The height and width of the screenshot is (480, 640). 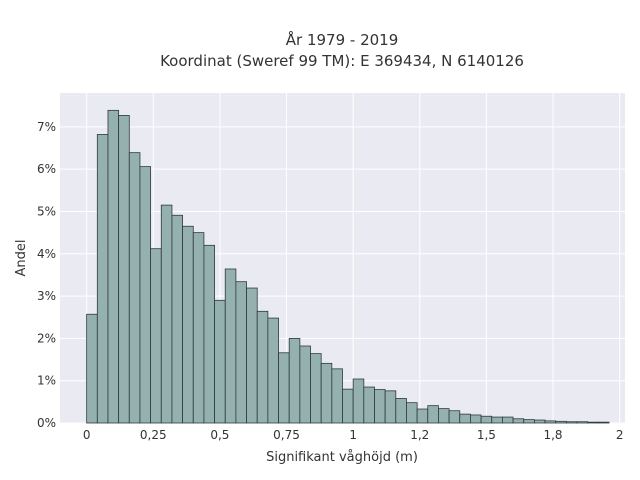 I want to click on chart-title-line-1: År 1979 - 2019, so click(x=342, y=39).